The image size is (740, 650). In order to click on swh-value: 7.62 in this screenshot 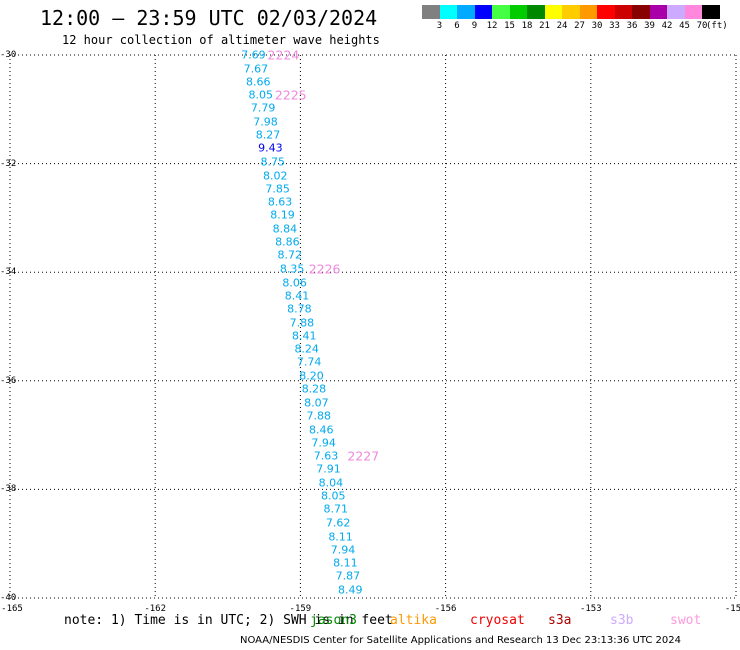, I will do `click(338, 523)`.